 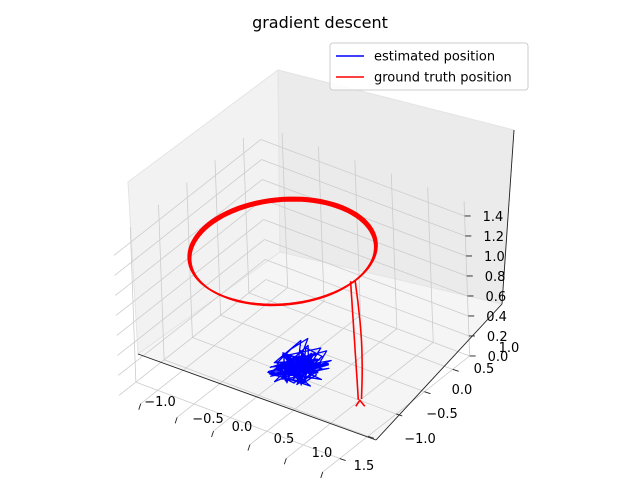 I want to click on x-tick-label: −1.0, so click(x=160, y=402).